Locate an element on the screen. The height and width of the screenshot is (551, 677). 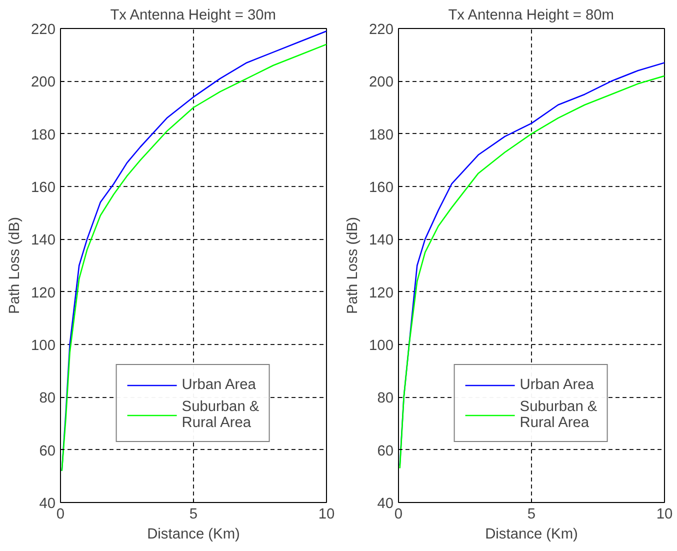
chart-title: Tx Antenna Height = 30m is located at coordinates (193, 16).